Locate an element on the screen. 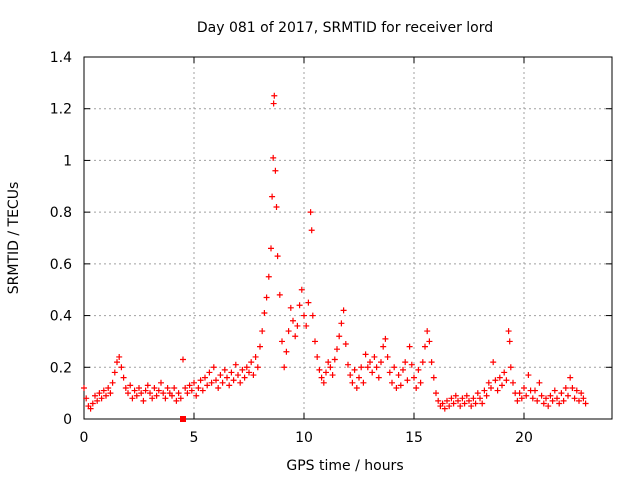  y-tick-label: 0.4 is located at coordinates (61, 317).